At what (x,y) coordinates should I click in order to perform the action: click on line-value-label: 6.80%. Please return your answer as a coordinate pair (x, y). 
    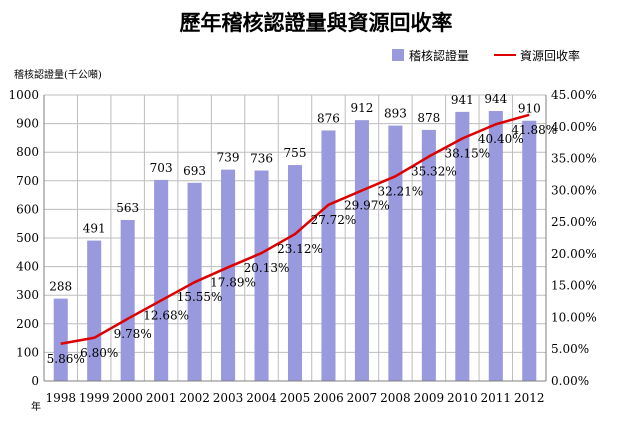
    Looking at the image, I should click on (99, 353).